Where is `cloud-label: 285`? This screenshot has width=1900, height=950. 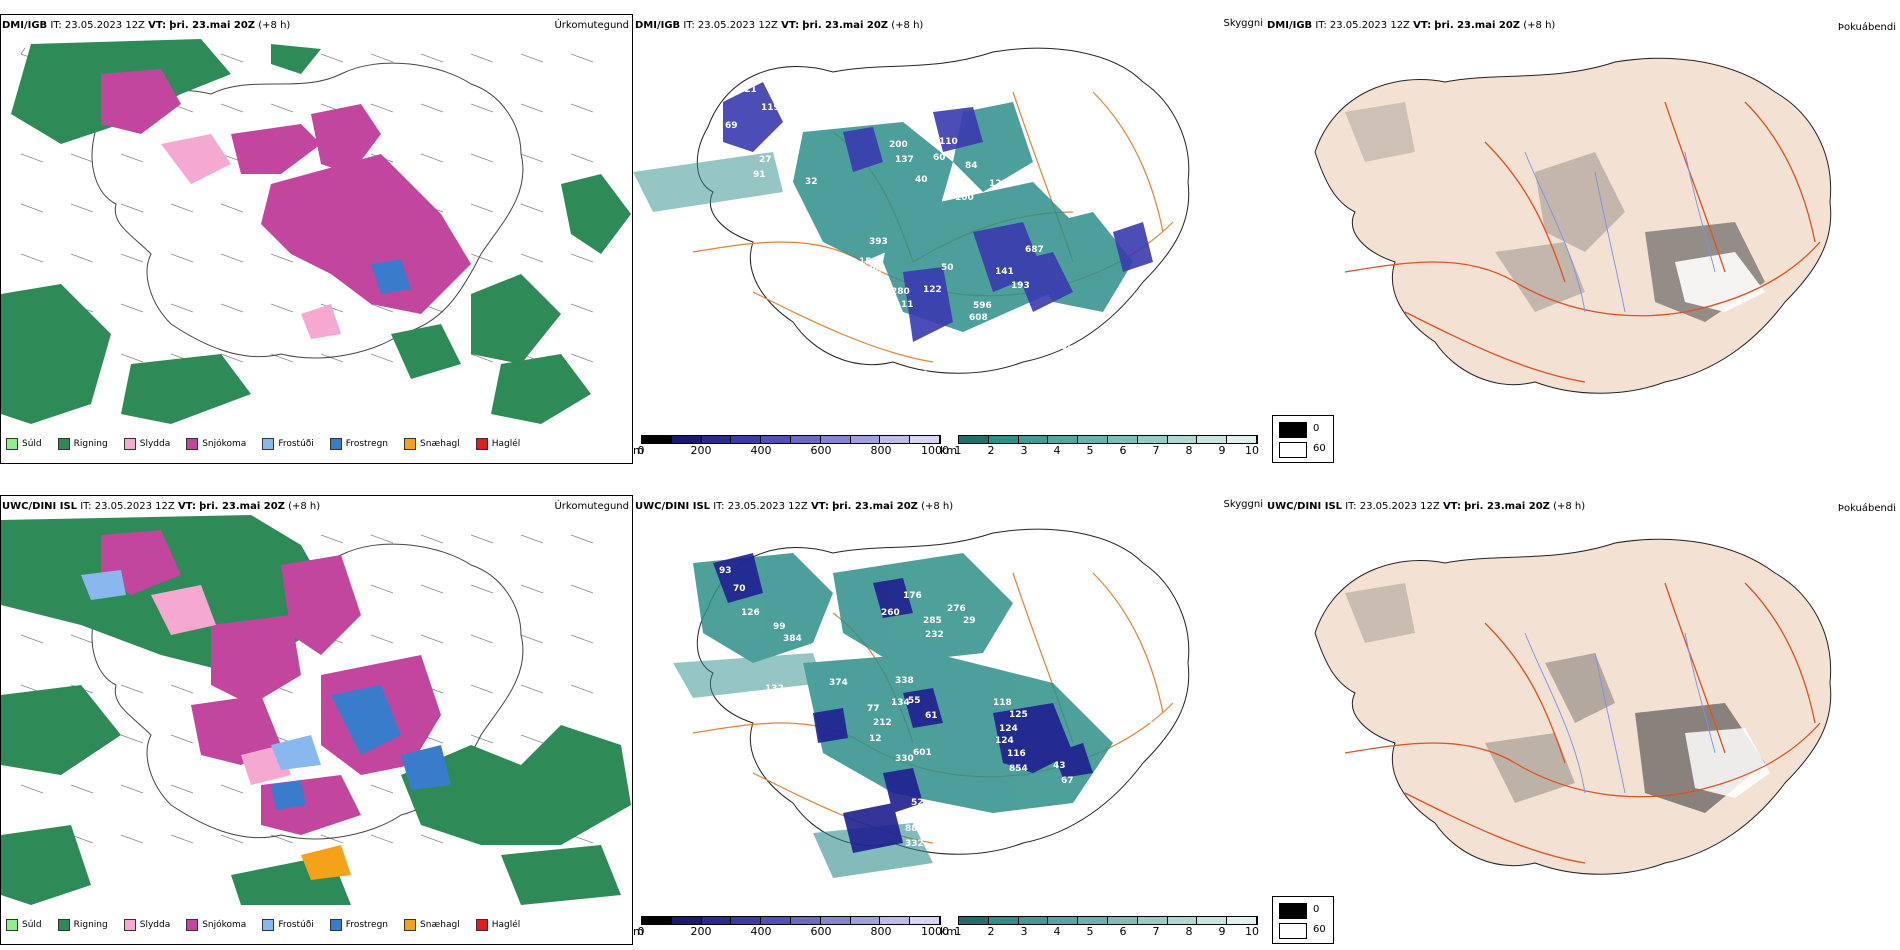 cloud-label: 285 is located at coordinates (932, 621).